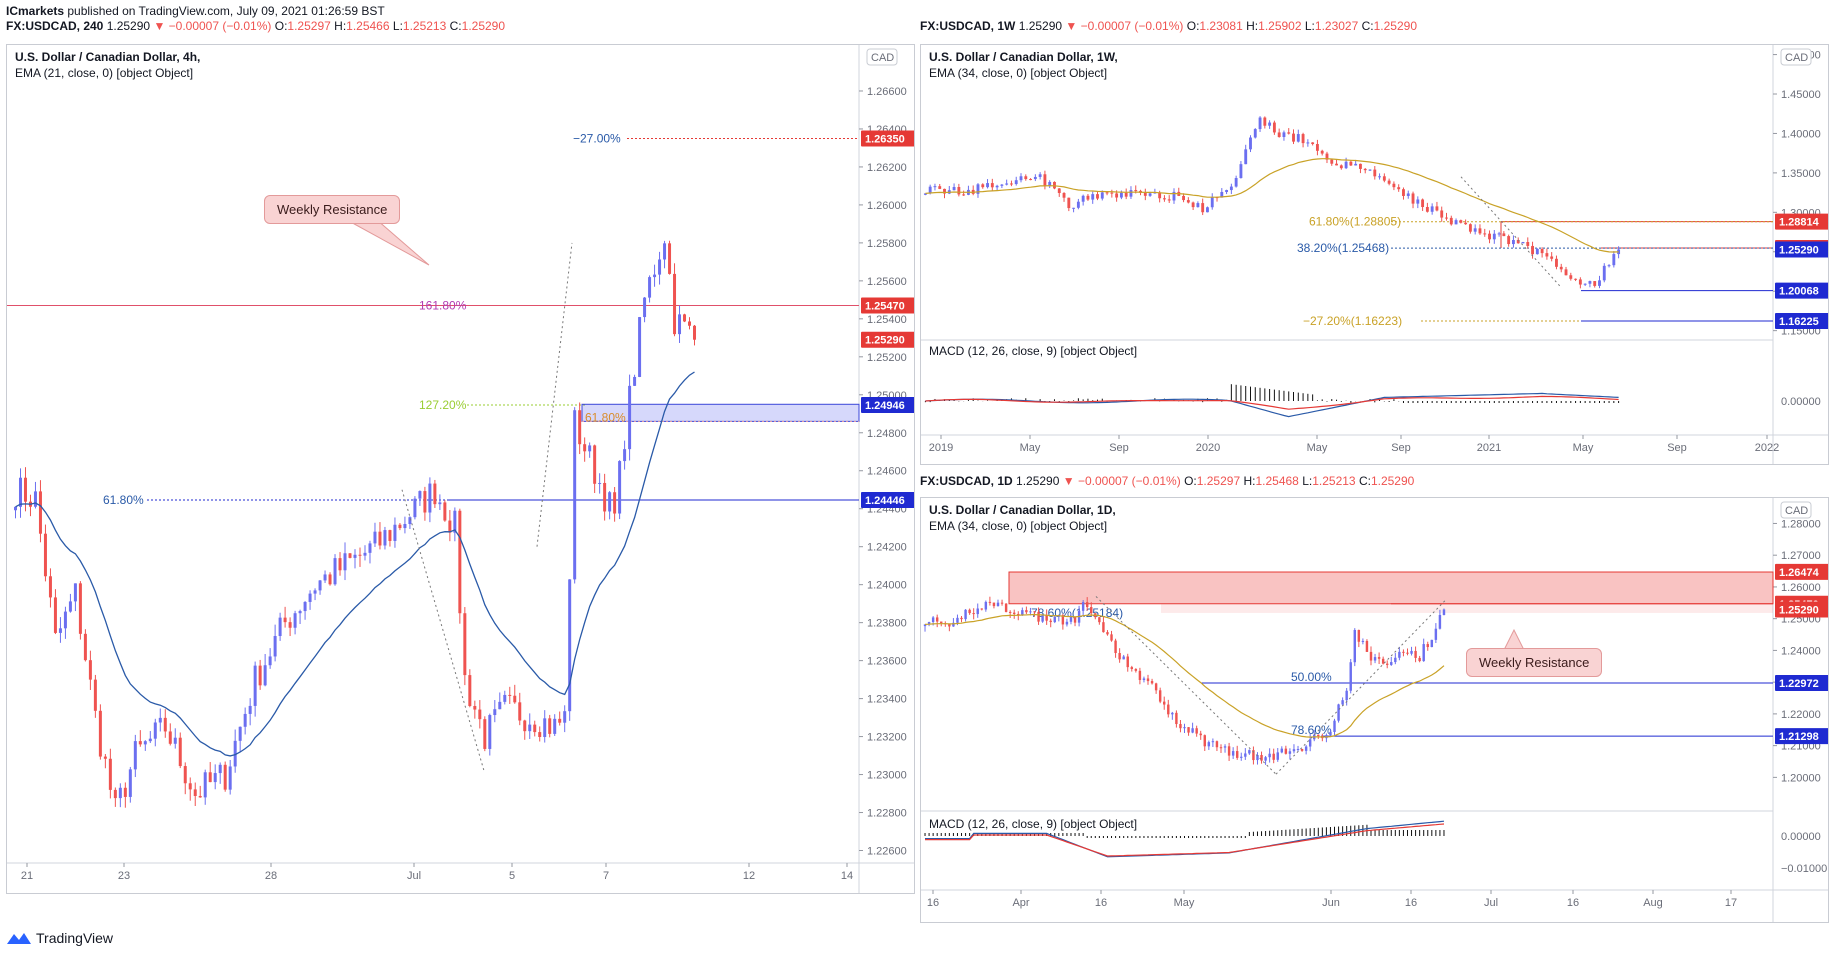 The image size is (1833, 956). I want to click on w1-ema-line, so click(1272, 205).